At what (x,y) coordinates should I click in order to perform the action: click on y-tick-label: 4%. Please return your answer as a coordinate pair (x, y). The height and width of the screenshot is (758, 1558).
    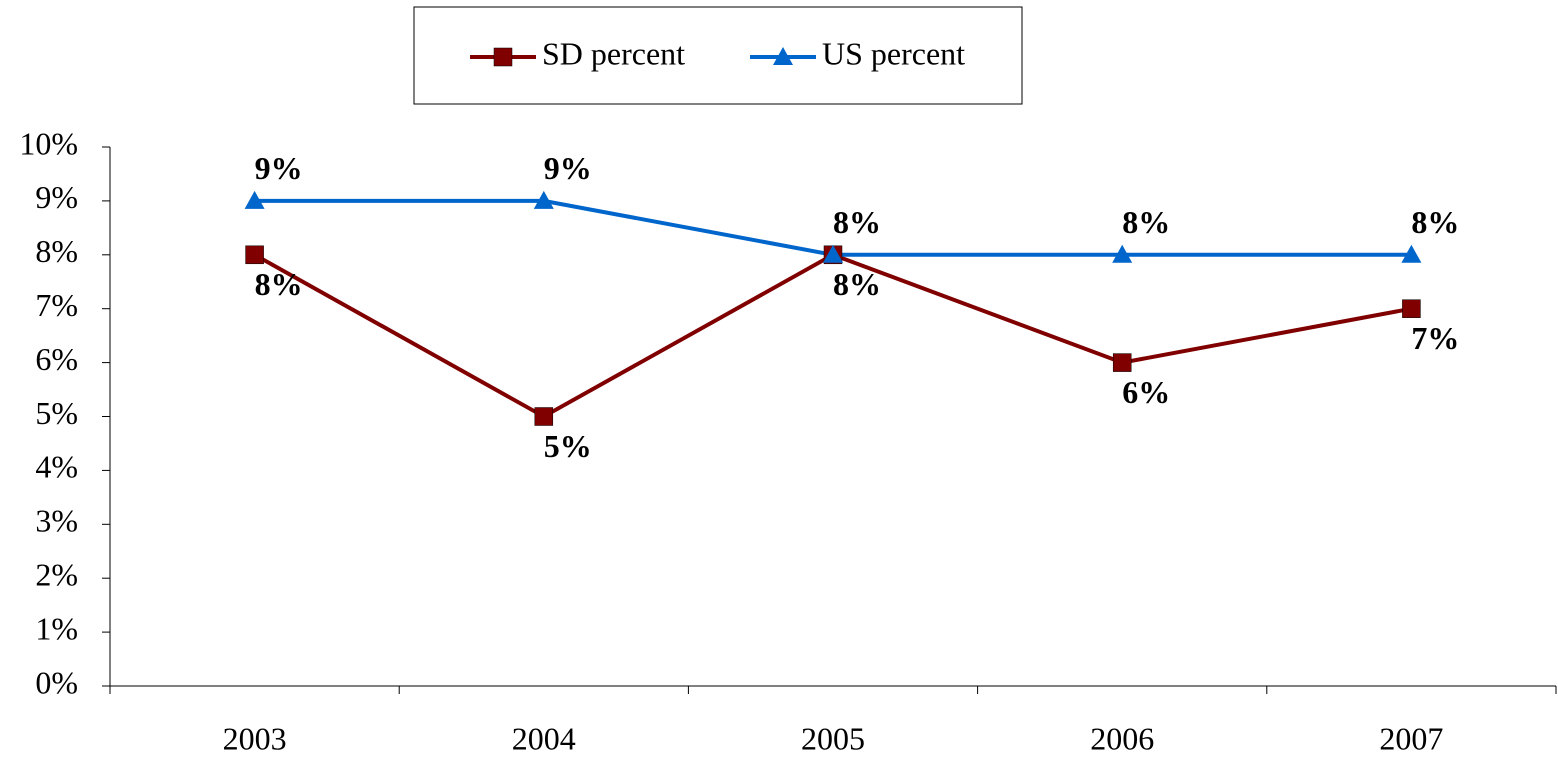
    Looking at the image, I should click on (56, 467).